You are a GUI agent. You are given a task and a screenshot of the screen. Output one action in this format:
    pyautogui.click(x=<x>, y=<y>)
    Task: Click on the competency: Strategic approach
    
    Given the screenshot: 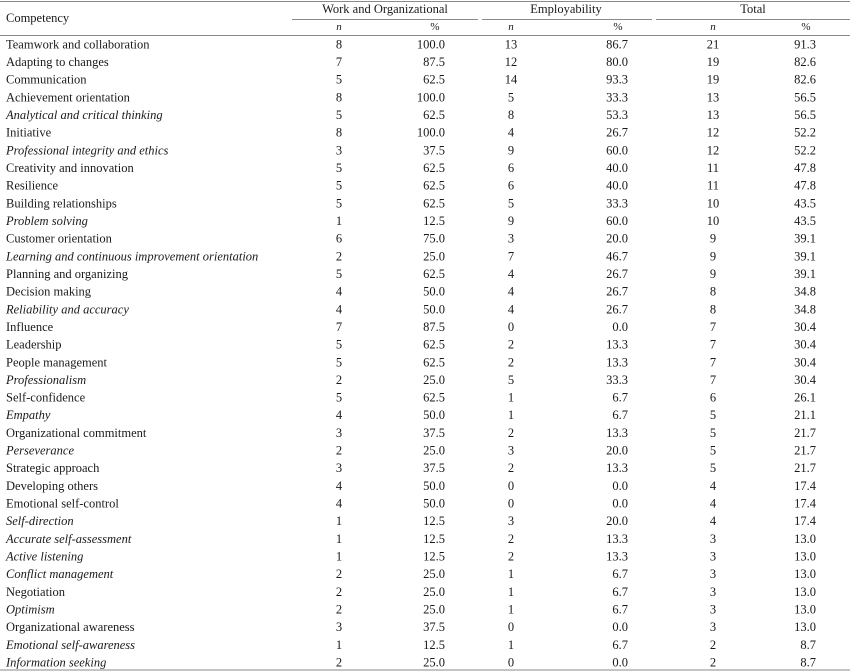 What is the action you would take?
    pyautogui.click(x=53, y=468)
    